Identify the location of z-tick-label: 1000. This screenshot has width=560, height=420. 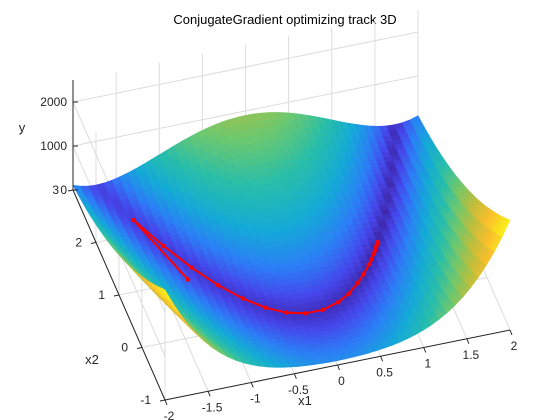
(53, 146).